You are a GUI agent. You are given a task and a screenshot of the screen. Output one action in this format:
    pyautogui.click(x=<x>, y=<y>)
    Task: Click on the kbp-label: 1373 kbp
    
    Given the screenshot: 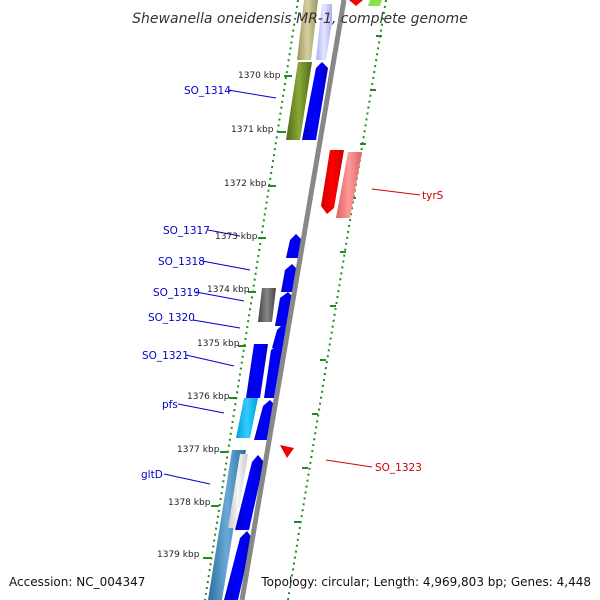 What is the action you would take?
    pyautogui.click(x=236, y=237)
    